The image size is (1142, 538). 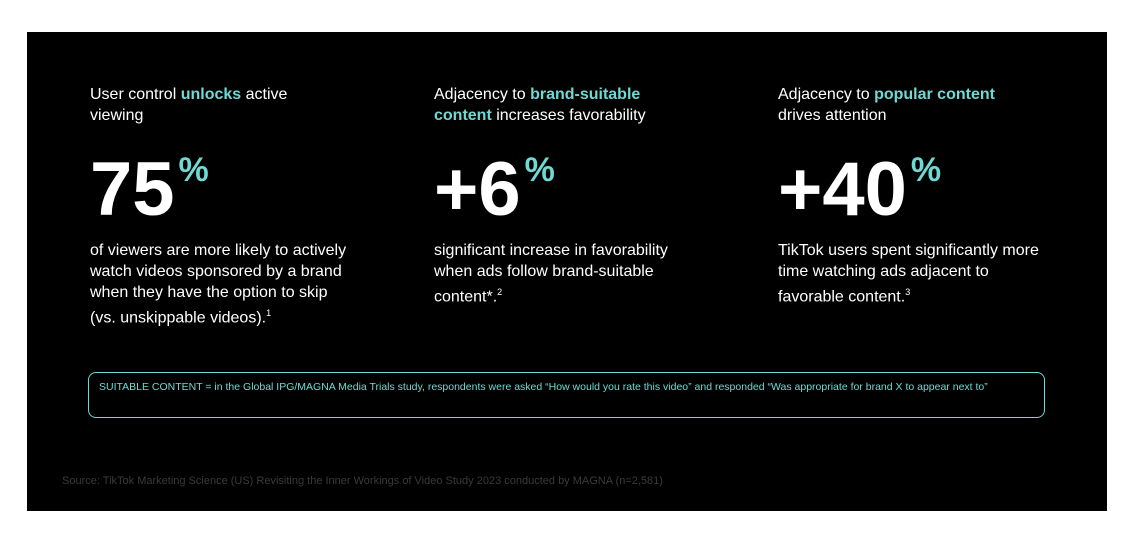 What do you see at coordinates (189, 105) in the screenshot?
I see `heading-text: active viewing` at bounding box center [189, 105].